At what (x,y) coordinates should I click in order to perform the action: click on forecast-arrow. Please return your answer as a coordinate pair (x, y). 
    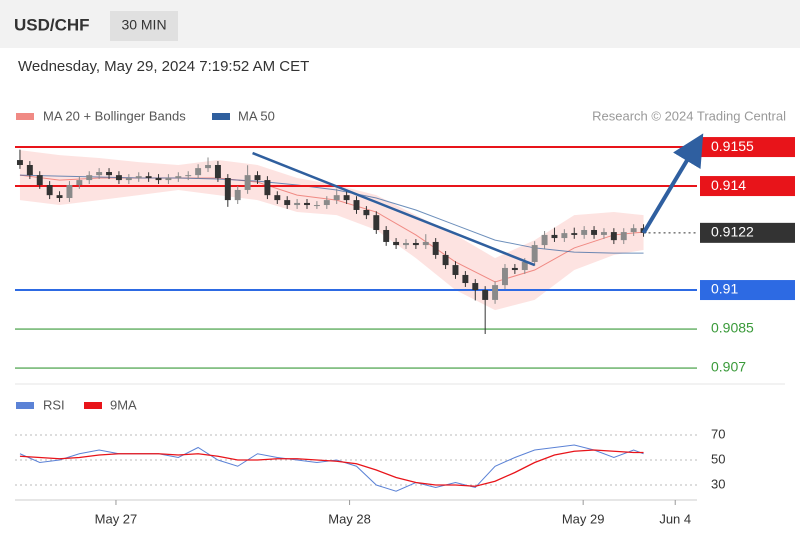
    Looking at the image, I should click on (672, 183).